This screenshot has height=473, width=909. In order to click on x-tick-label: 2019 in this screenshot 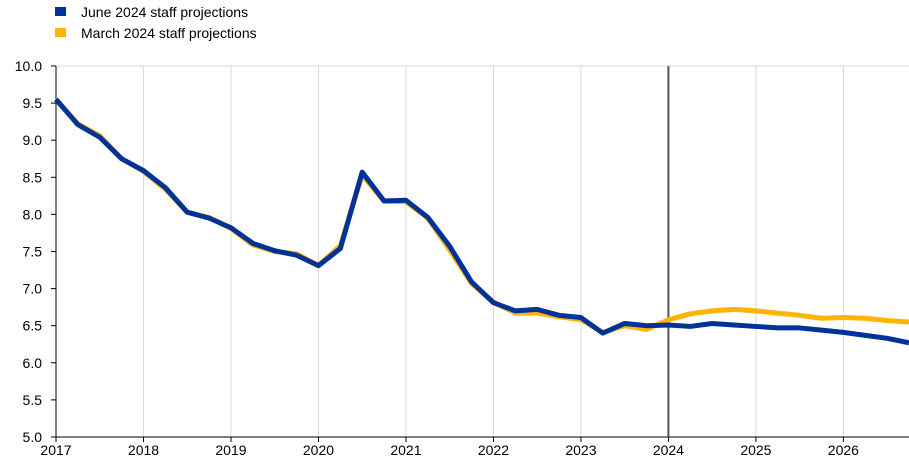, I will do `click(230, 450)`.